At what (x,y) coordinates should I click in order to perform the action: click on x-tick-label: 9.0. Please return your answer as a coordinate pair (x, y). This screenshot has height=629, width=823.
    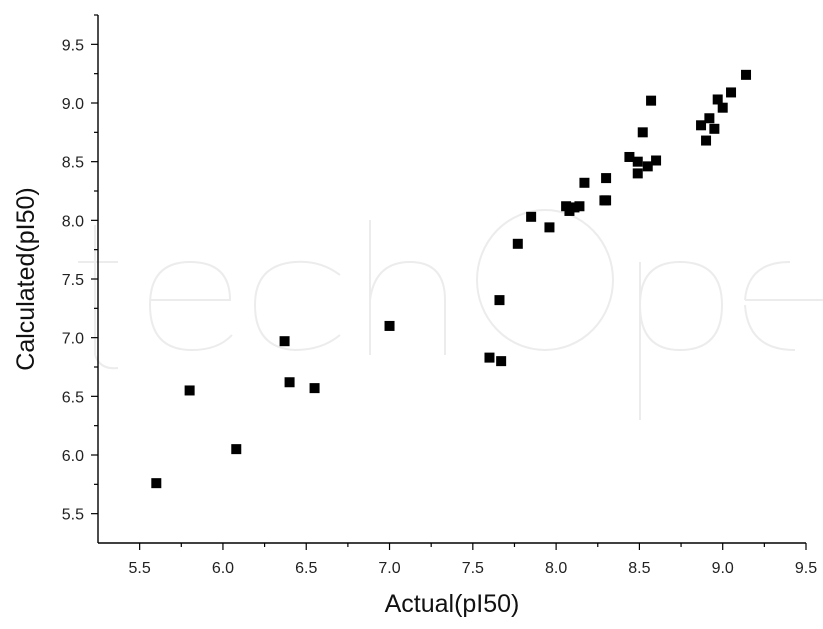
    Looking at the image, I should click on (723, 568).